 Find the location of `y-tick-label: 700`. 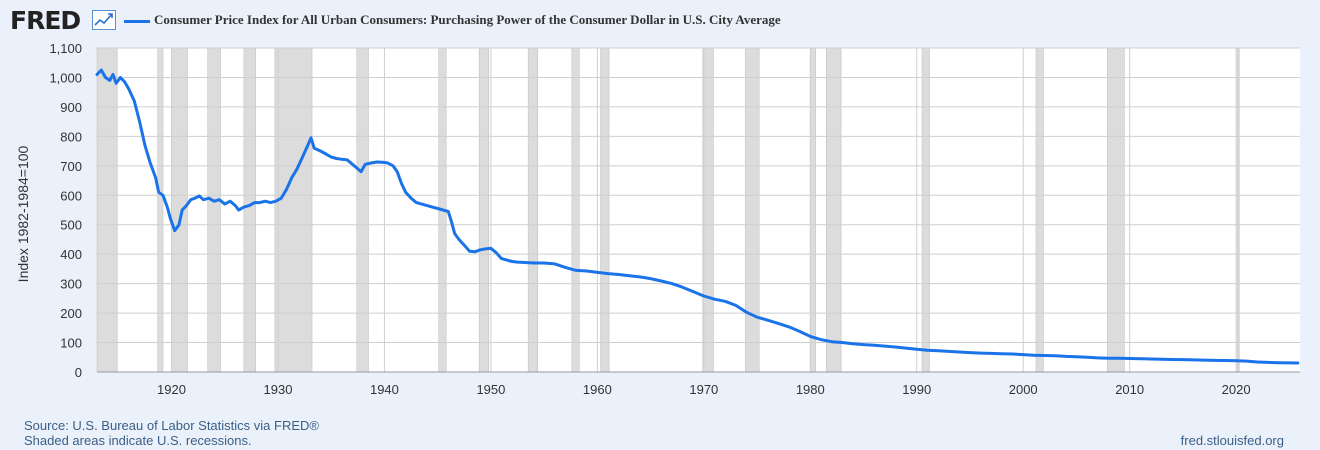

y-tick-label: 700 is located at coordinates (71, 166).